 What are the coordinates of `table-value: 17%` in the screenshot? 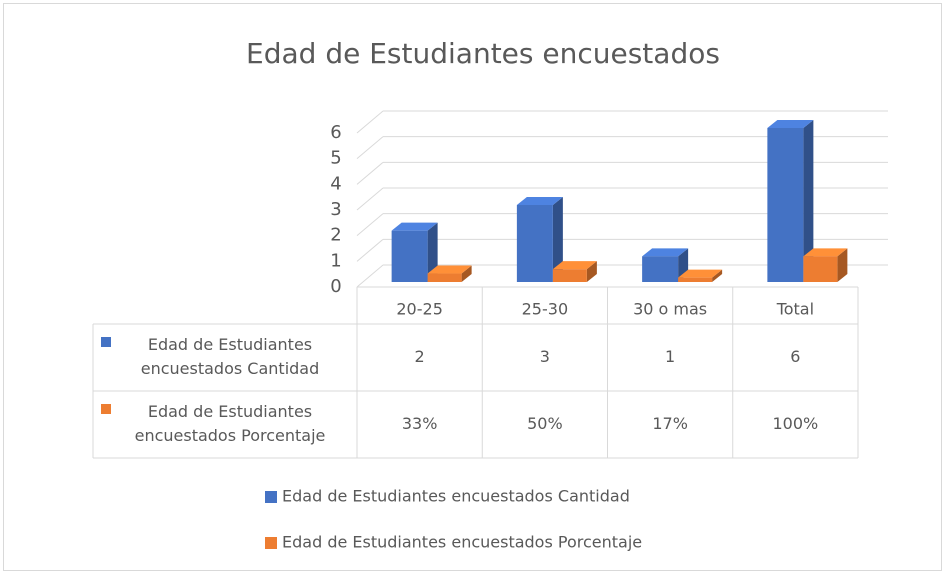 It's located at (670, 423).